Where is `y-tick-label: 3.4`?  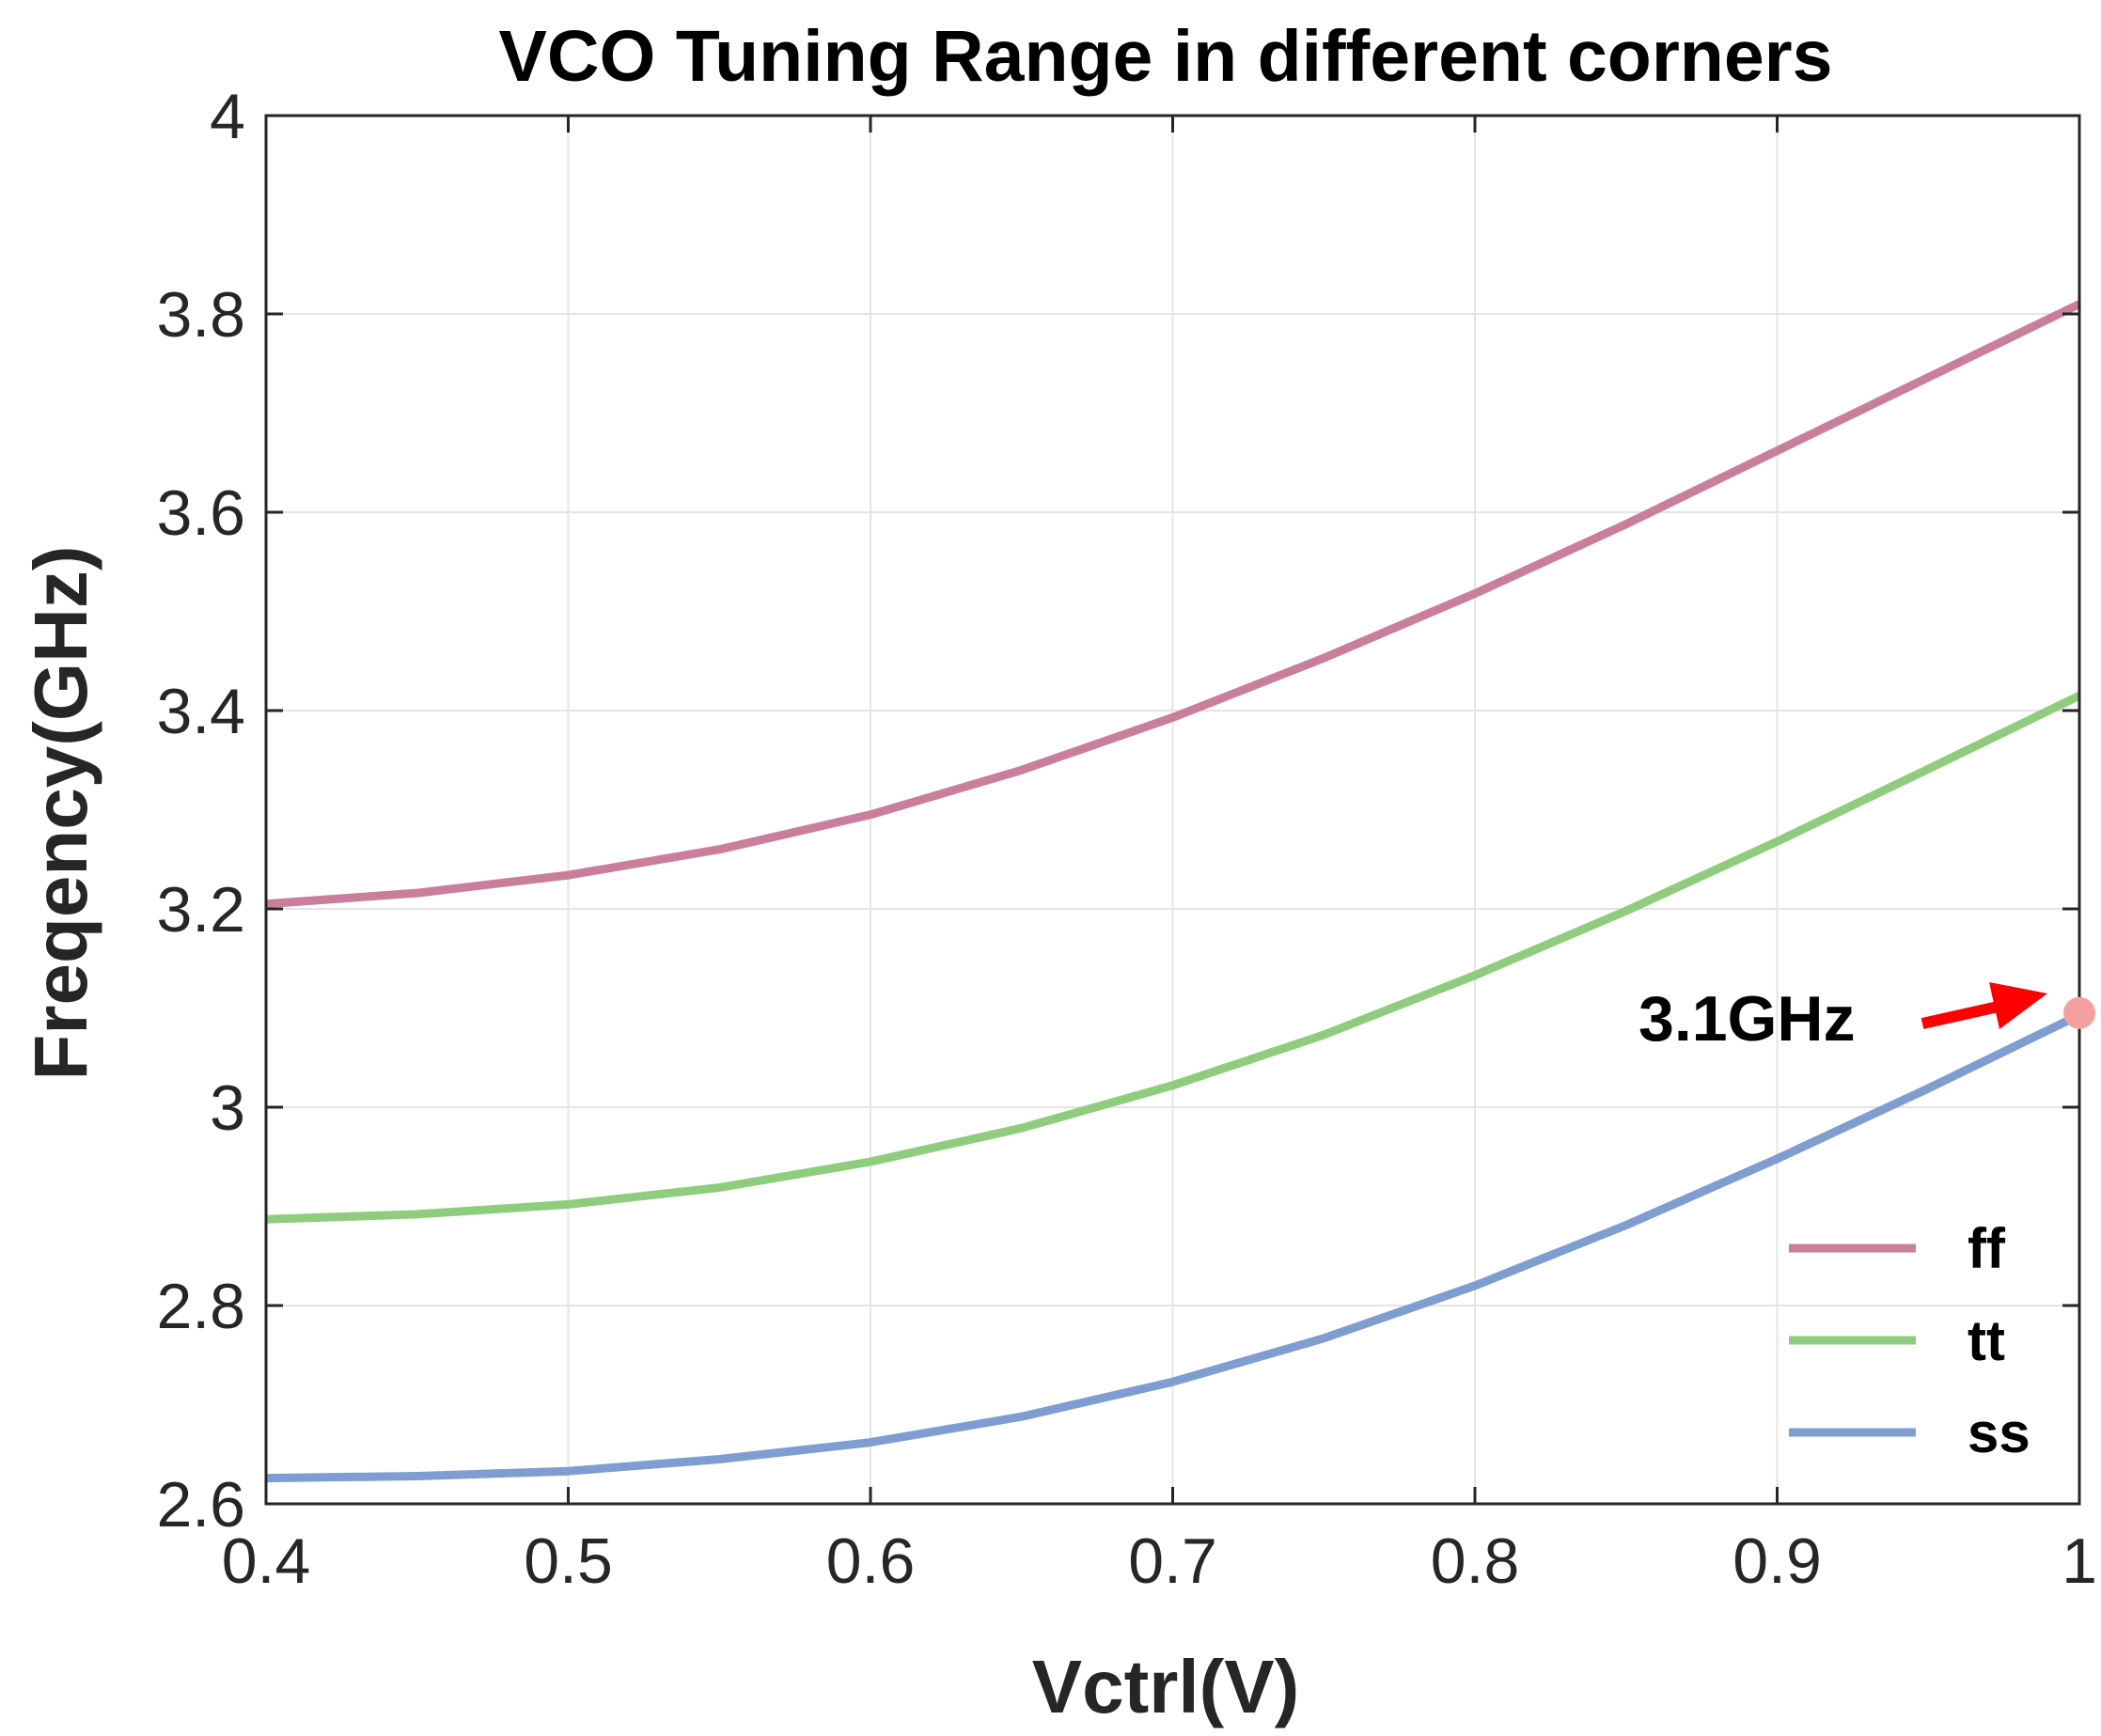 y-tick-label: 3.4 is located at coordinates (200, 711).